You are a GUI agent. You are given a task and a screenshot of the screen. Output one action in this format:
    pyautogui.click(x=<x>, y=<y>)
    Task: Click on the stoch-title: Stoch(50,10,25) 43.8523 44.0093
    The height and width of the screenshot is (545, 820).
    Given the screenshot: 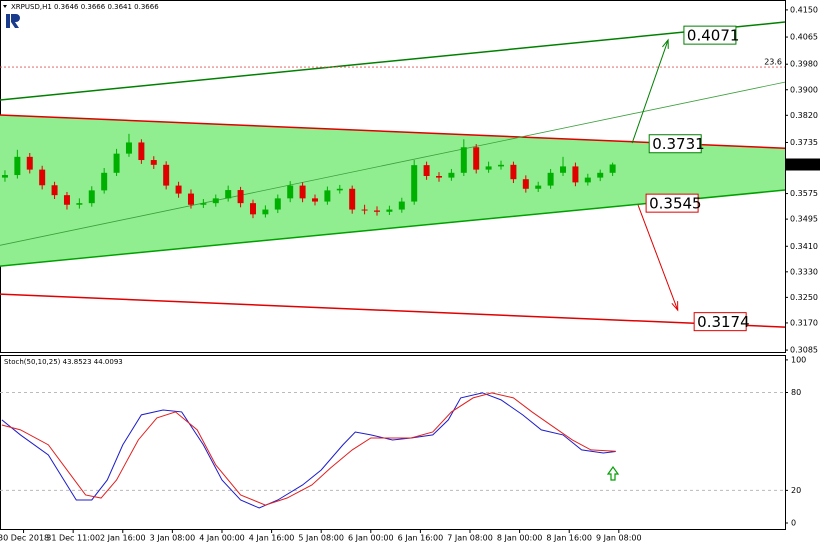 What is the action you would take?
    pyautogui.click(x=63, y=362)
    